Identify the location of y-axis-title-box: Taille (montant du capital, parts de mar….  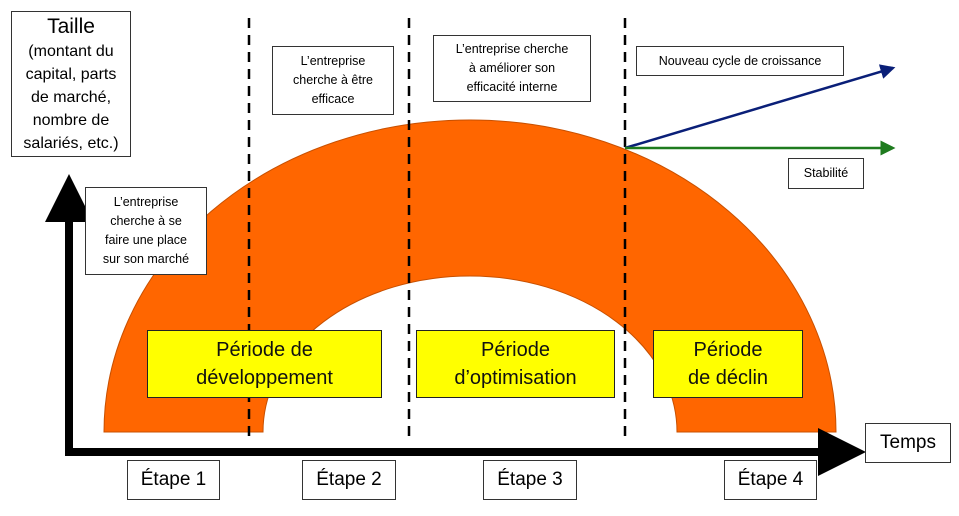
(71, 84).